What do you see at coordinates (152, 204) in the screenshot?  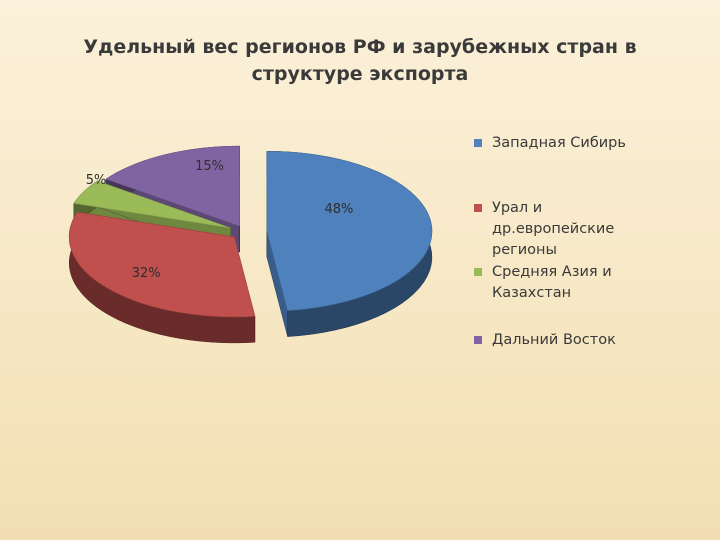 I see `pie-slice-central-asia` at bounding box center [152, 204].